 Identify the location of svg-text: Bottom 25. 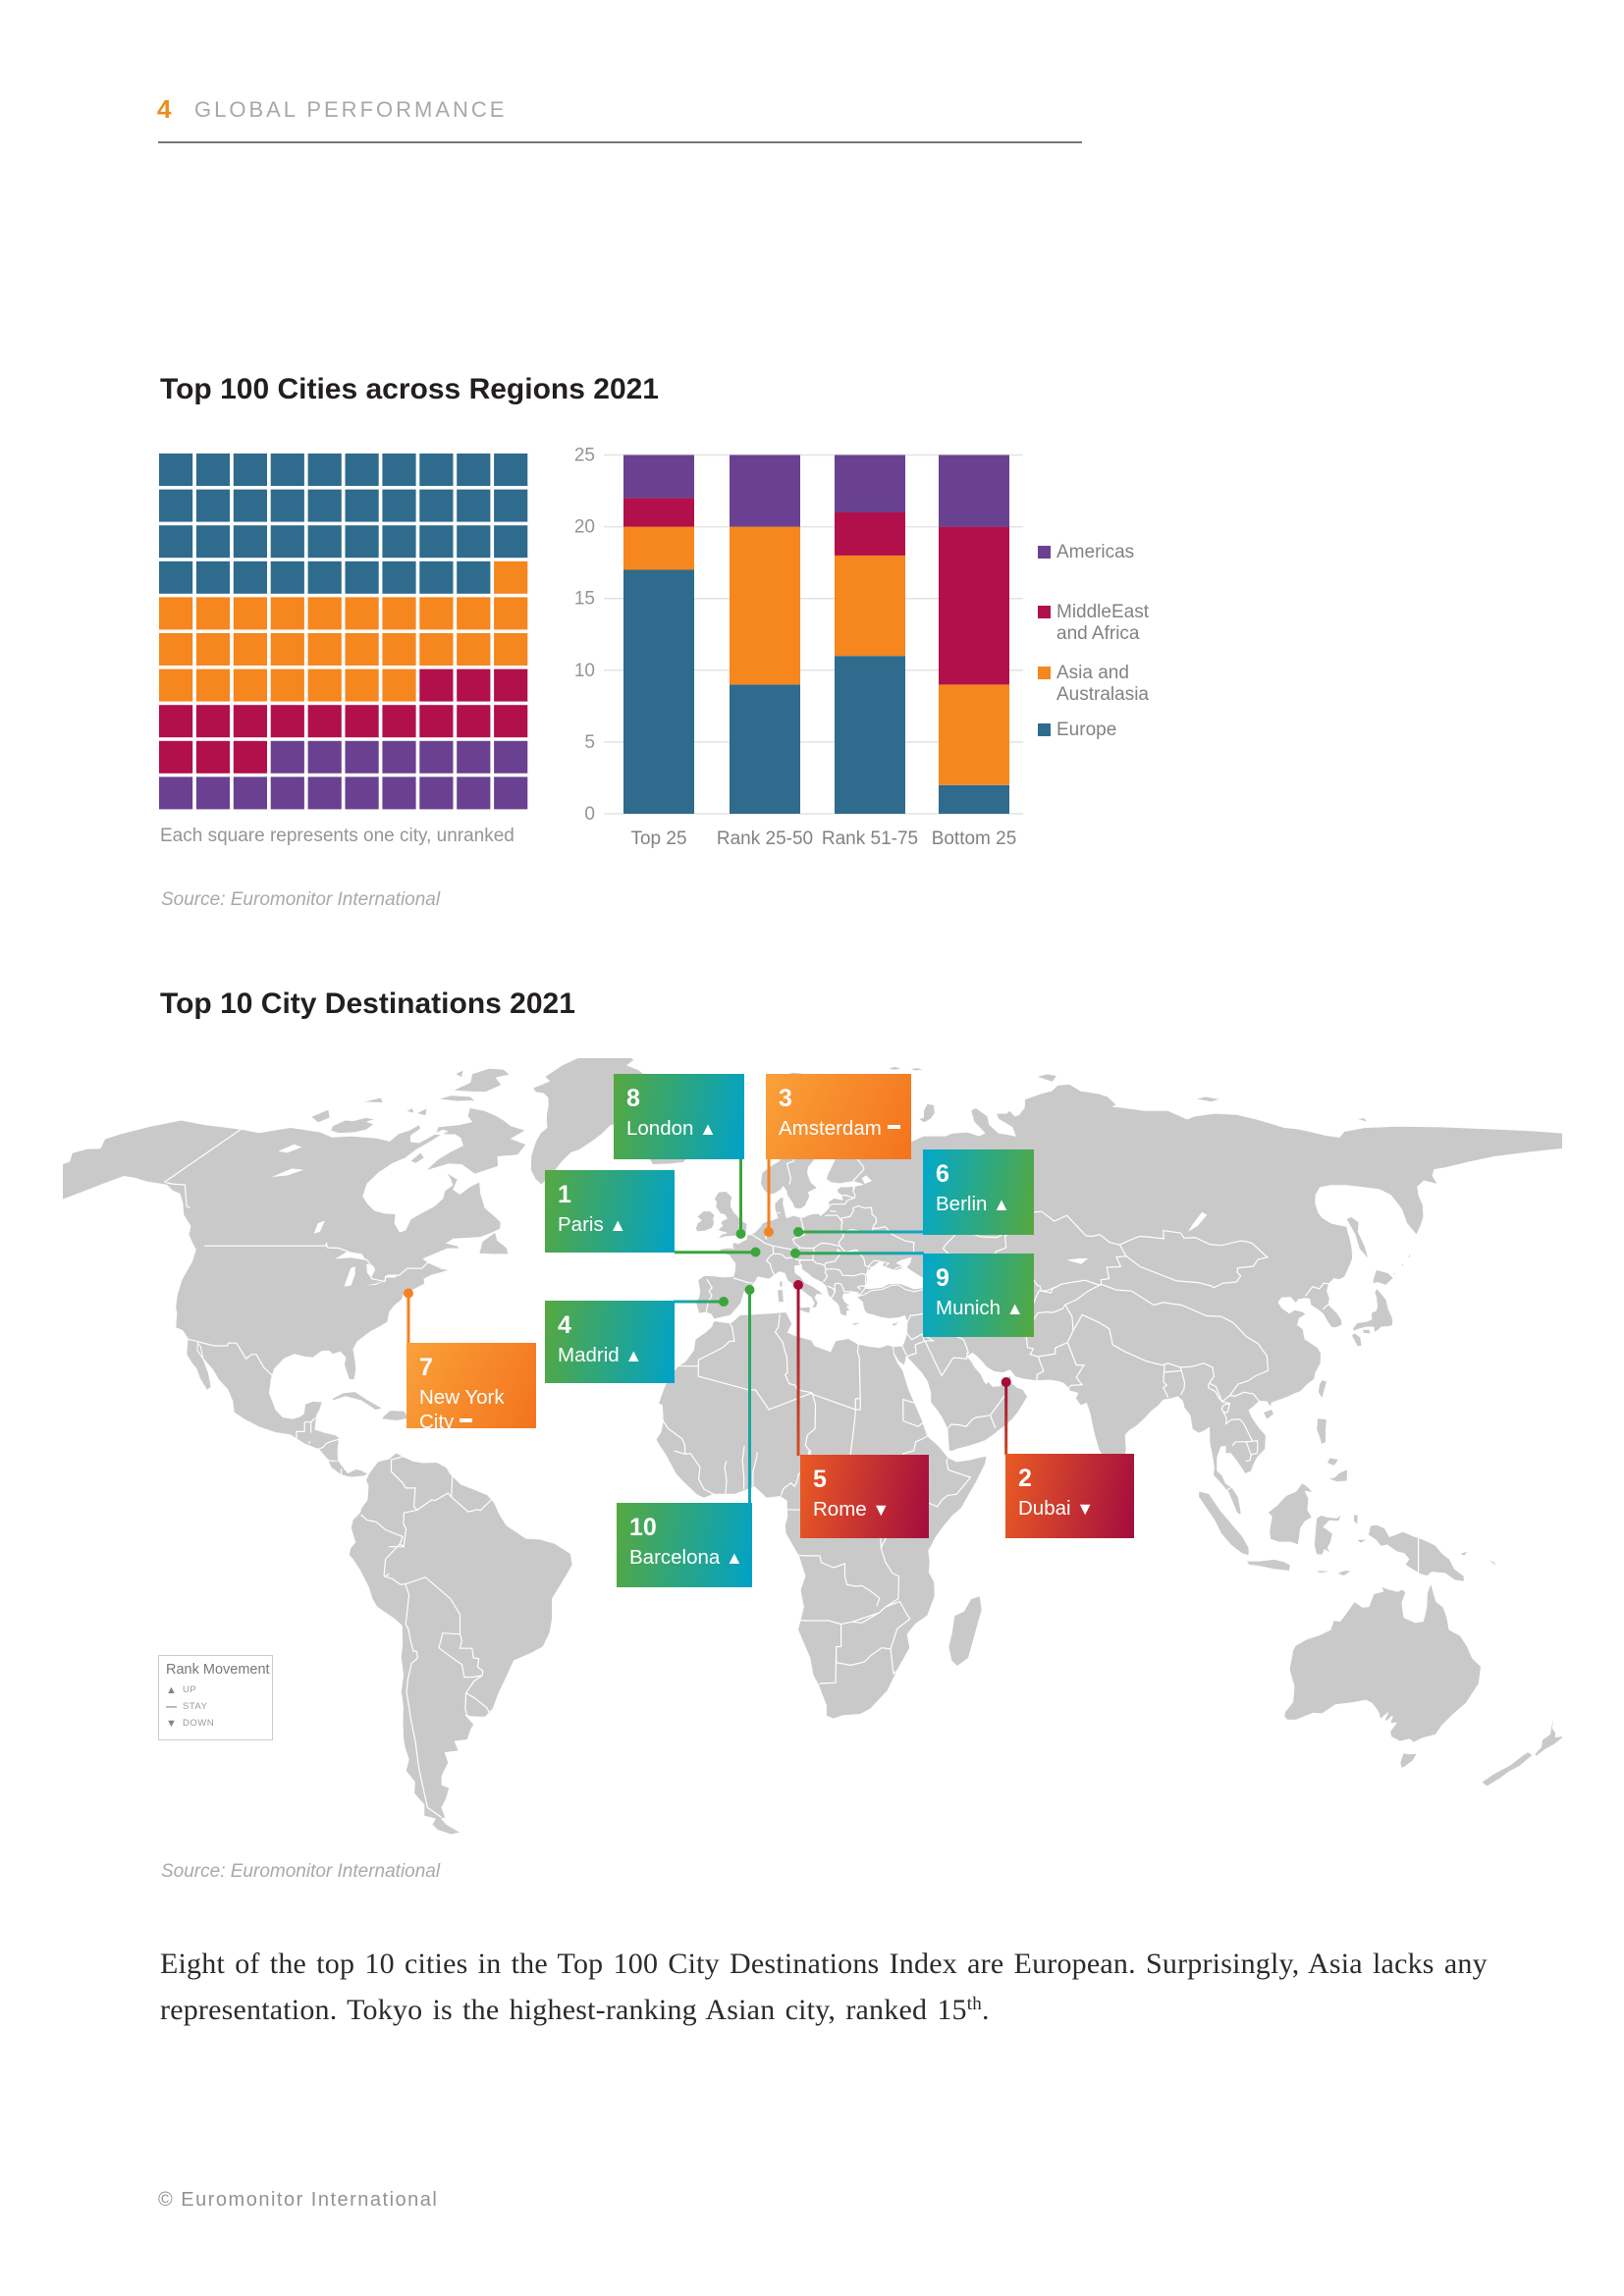
(974, 839).